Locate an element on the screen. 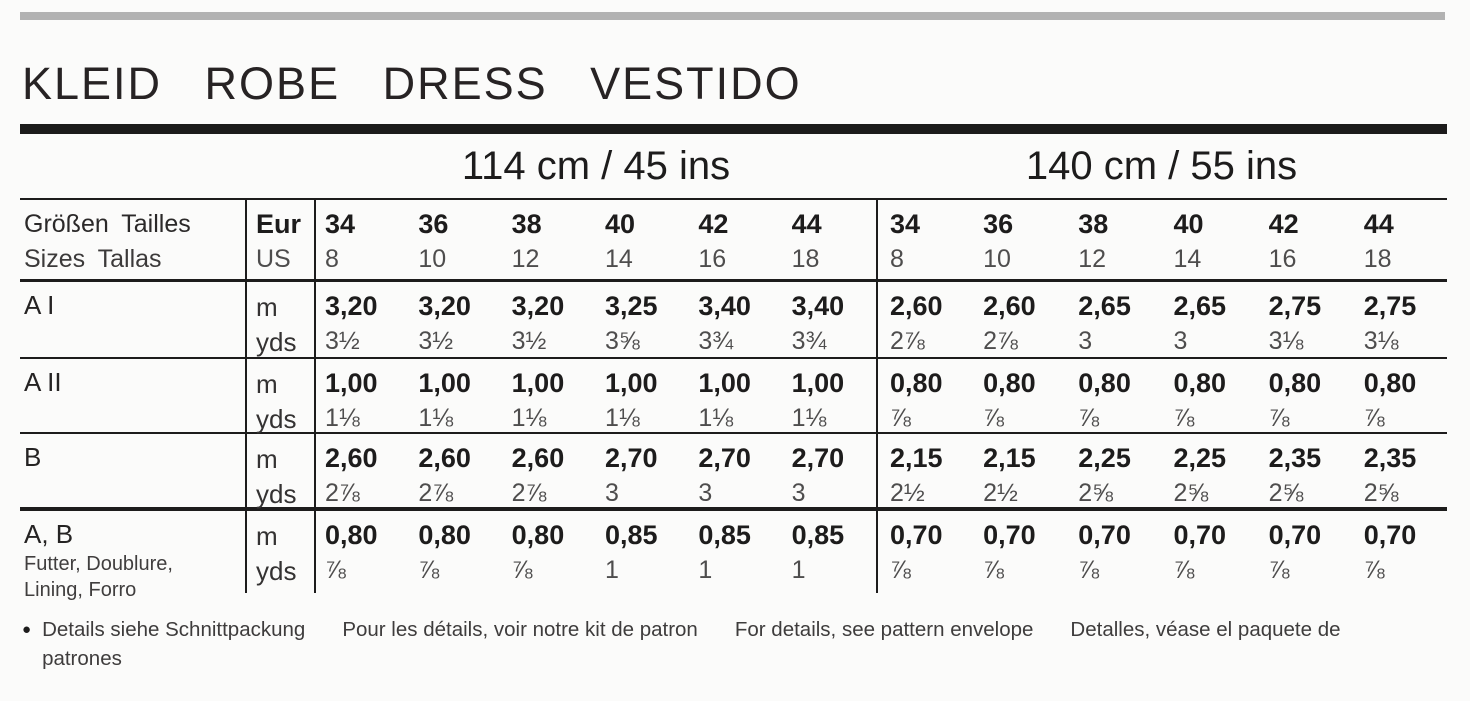 This screenshot has width=1470, height=701. value-cell: 2,25 2⅝ is located at coordinates (1208, 470).